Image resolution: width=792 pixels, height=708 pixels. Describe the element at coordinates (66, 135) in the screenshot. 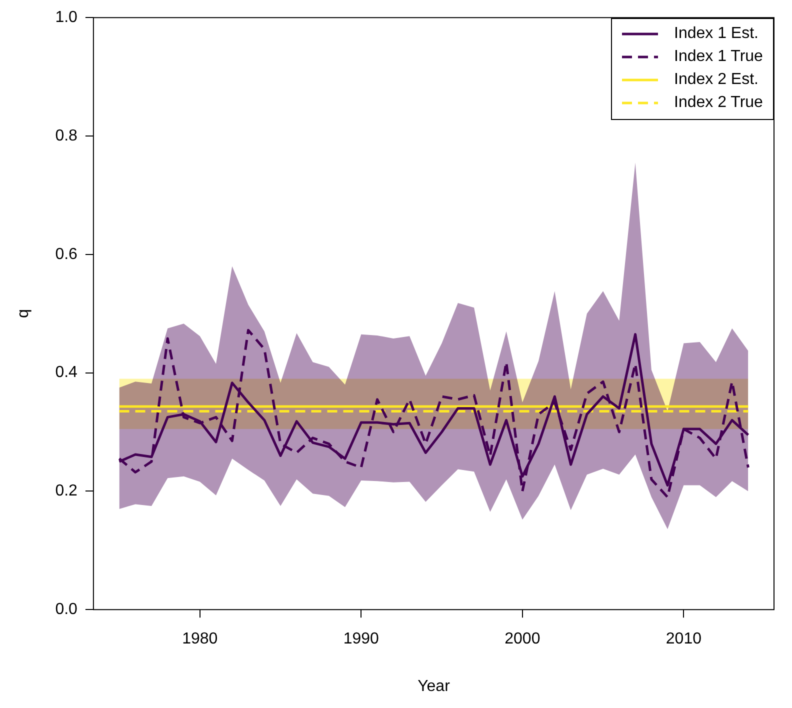

I see `y-tick-label: 0.8` at that location.